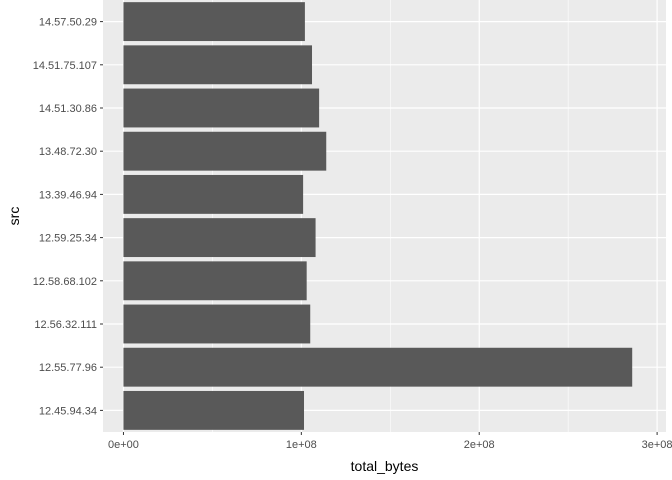  I want to click on x-tick-label: 2e+08, so click(479, 445).